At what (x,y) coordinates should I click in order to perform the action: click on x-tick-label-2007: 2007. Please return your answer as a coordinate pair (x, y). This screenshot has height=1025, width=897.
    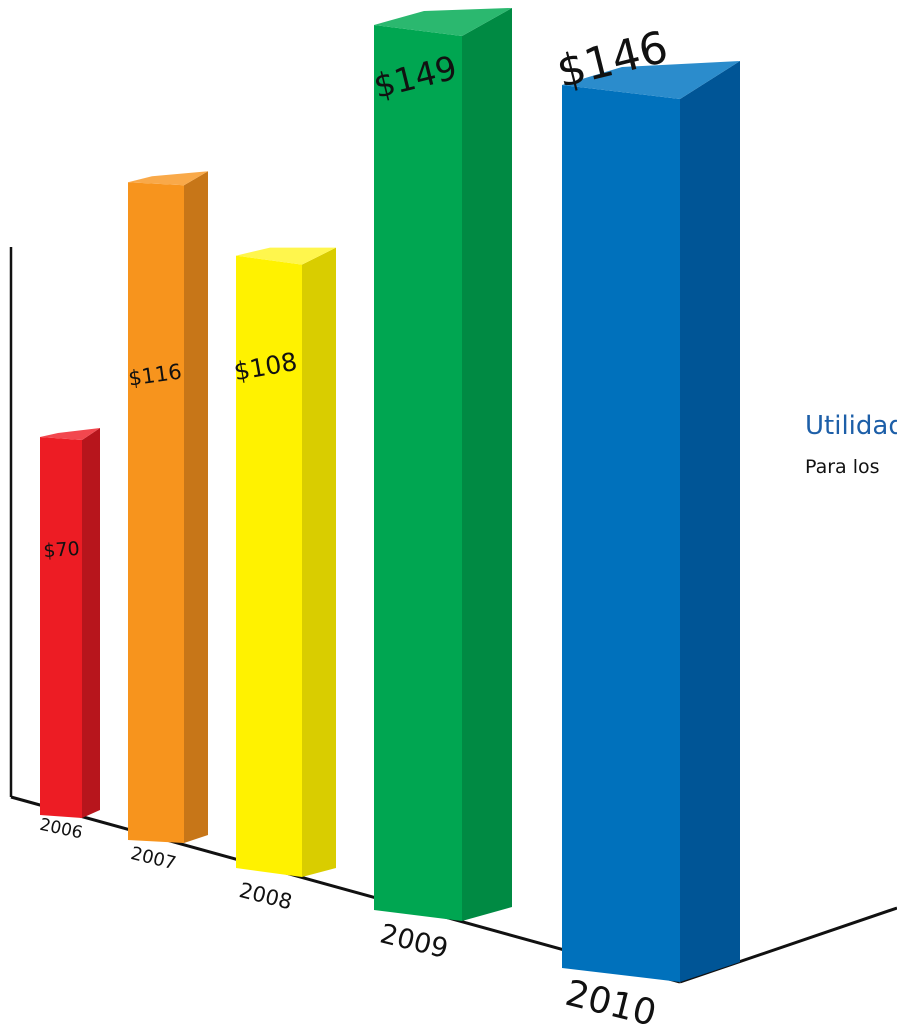
    Looking at the image, I should click on (154, 858).